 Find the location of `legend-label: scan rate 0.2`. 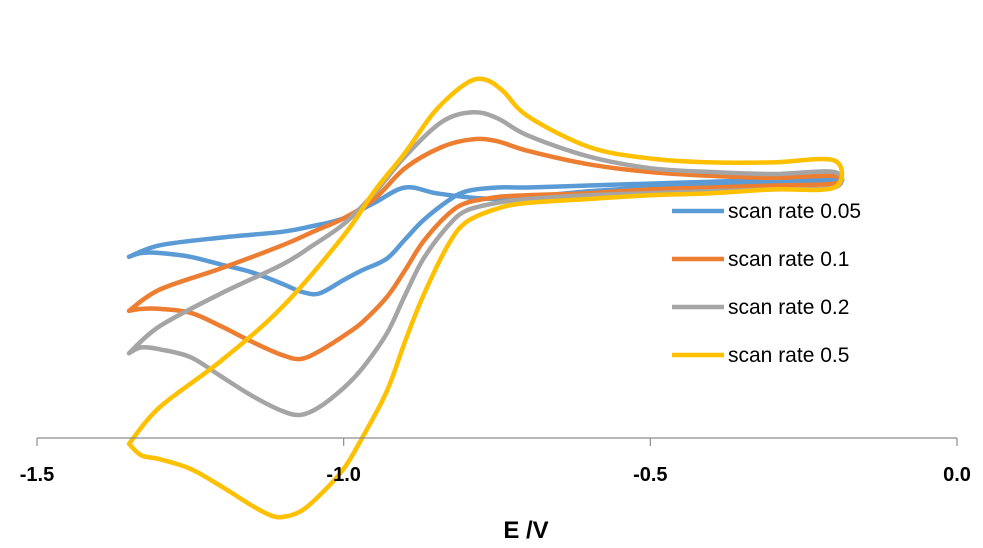

legend-label: scan rate 0.2 is located at coordinates (788, 307).